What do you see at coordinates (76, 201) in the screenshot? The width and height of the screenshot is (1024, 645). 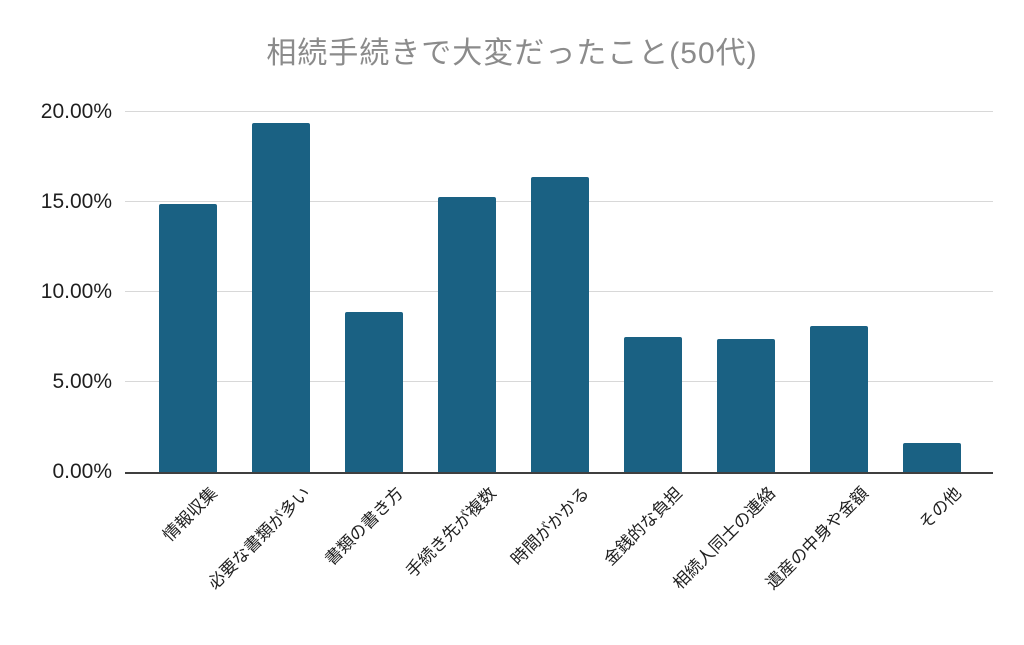 I see `y-axis-tick-label: 15.00%` at bounding box center [76, 201].